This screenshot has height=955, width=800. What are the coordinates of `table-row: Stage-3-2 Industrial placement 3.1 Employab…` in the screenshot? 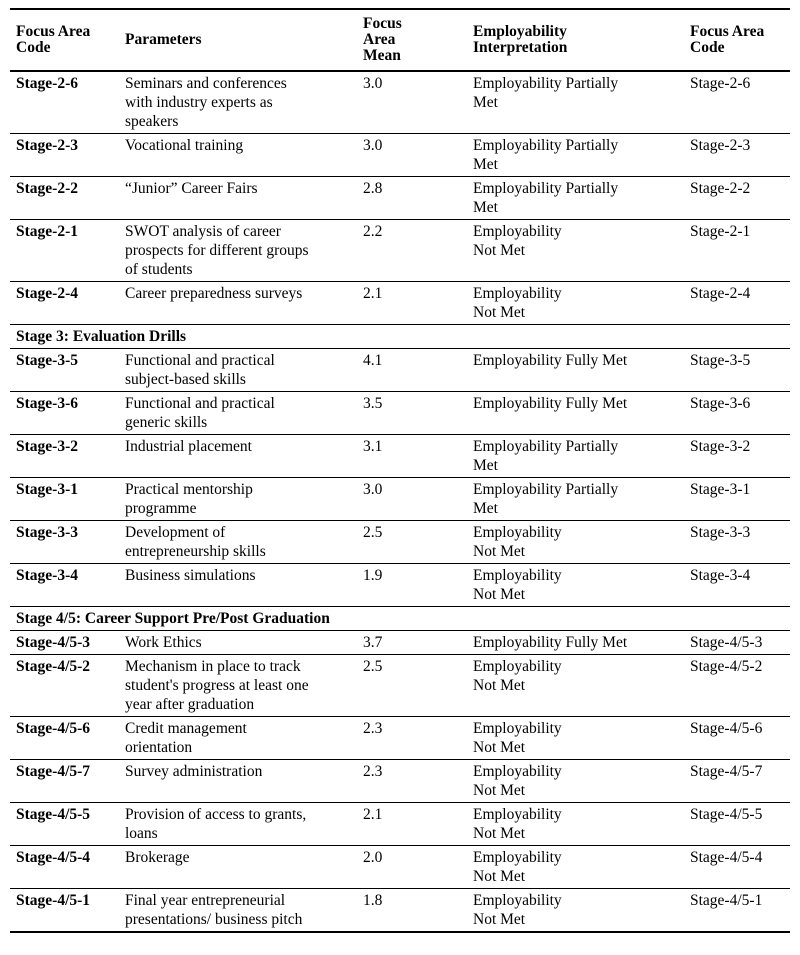 It's located at (400, 456).